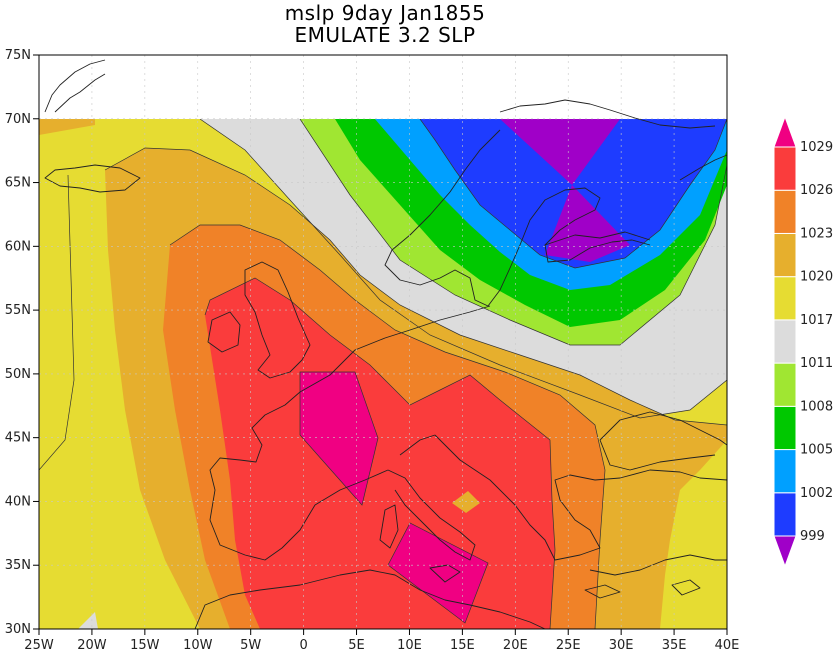 This screenshot has height=651, width=834. I want to click on coast-greenland, so click(75, 86).